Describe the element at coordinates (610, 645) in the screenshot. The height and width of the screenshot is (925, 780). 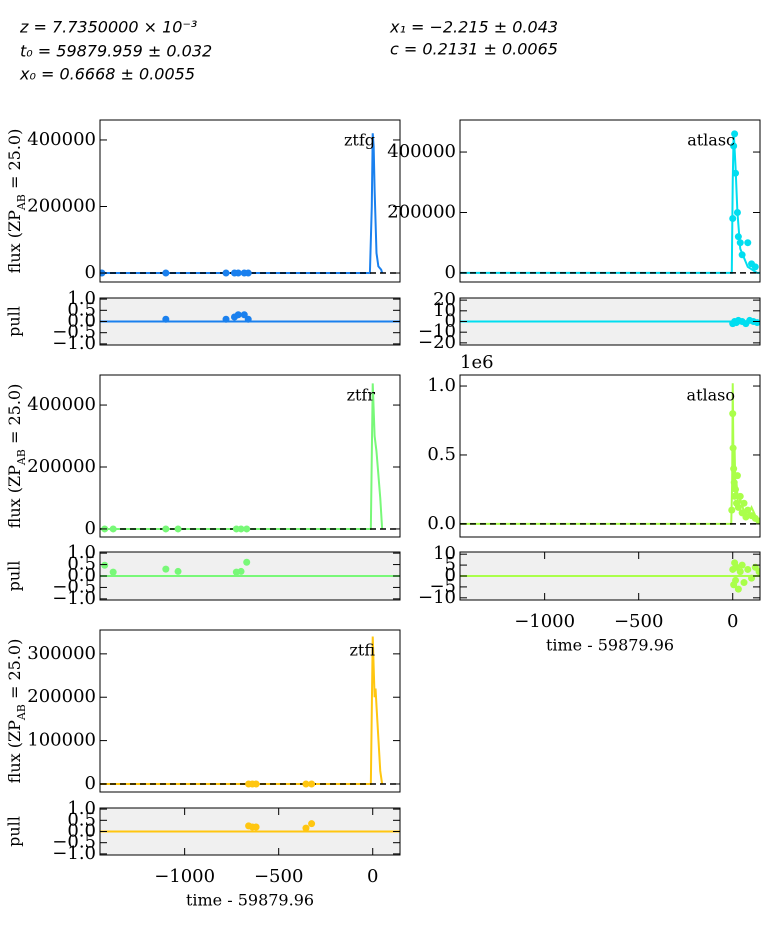
I see `x-axis-label: time - 59879.96` at that location.